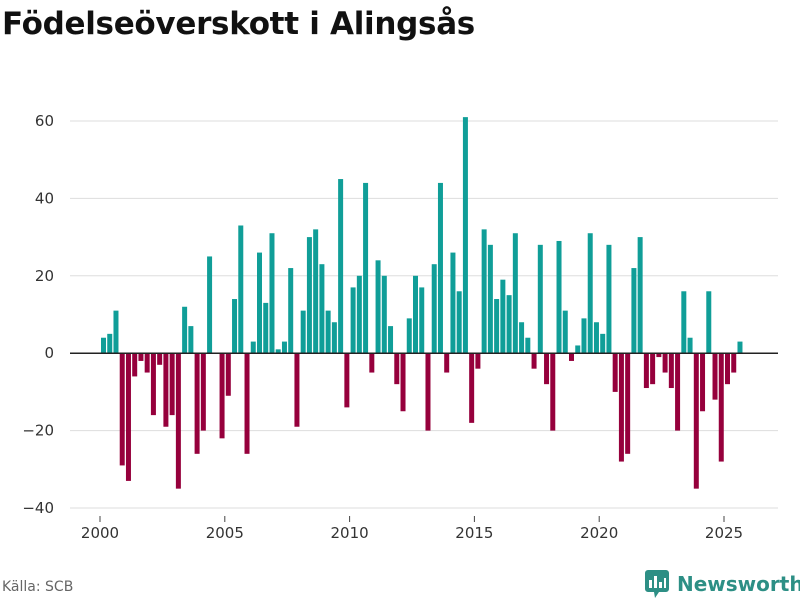  Describe the element at coordinates (44, 121) in the screenshot. I see `y-tick-label: 60` at that location.